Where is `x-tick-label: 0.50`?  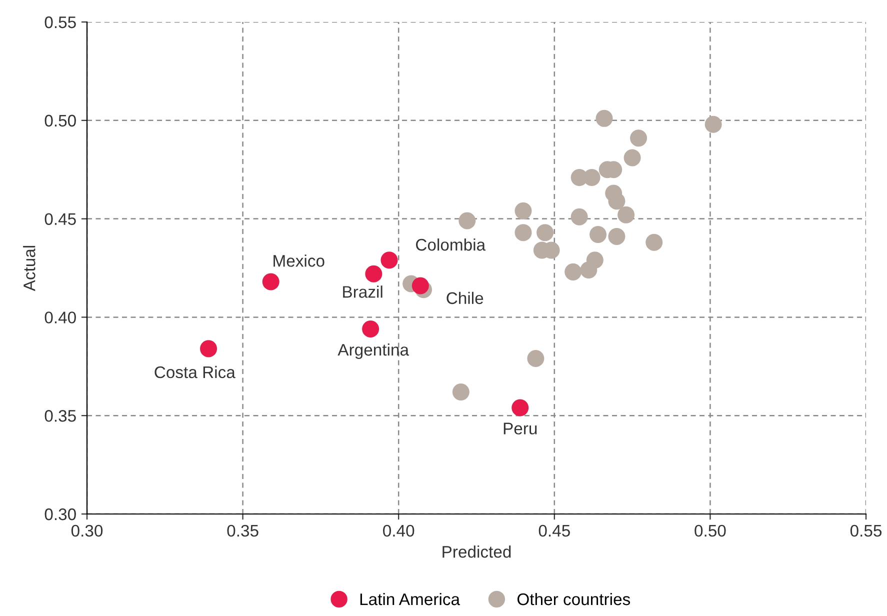 x-tick-label: 0.50 is located at coordinates (710, 530).